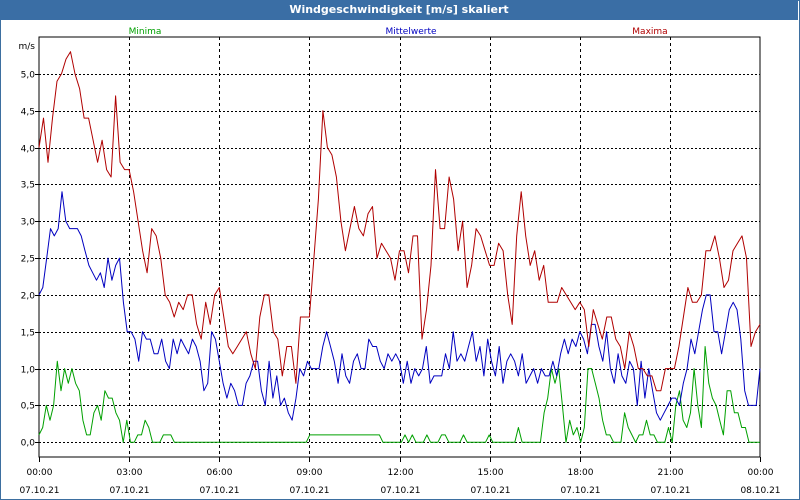  Describe the element at coordinates (399, 10) in the screenshot. I see `chart-title: Windgeschwindigkeit [m/s] skaliert` at that location.